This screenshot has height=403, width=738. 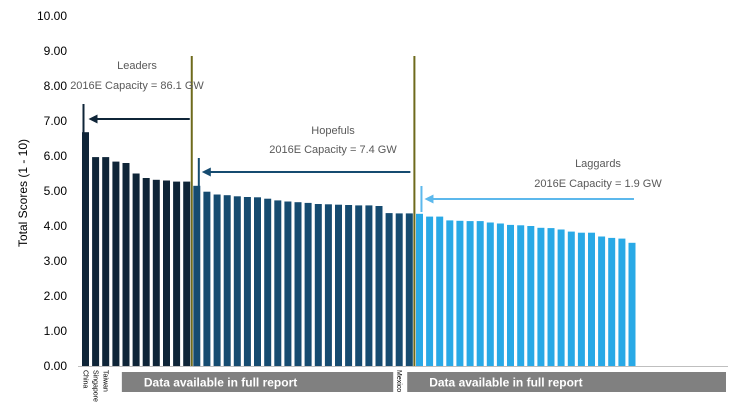 I want to click on group-name-label: Hopefuls, so click(x=333, y=131).